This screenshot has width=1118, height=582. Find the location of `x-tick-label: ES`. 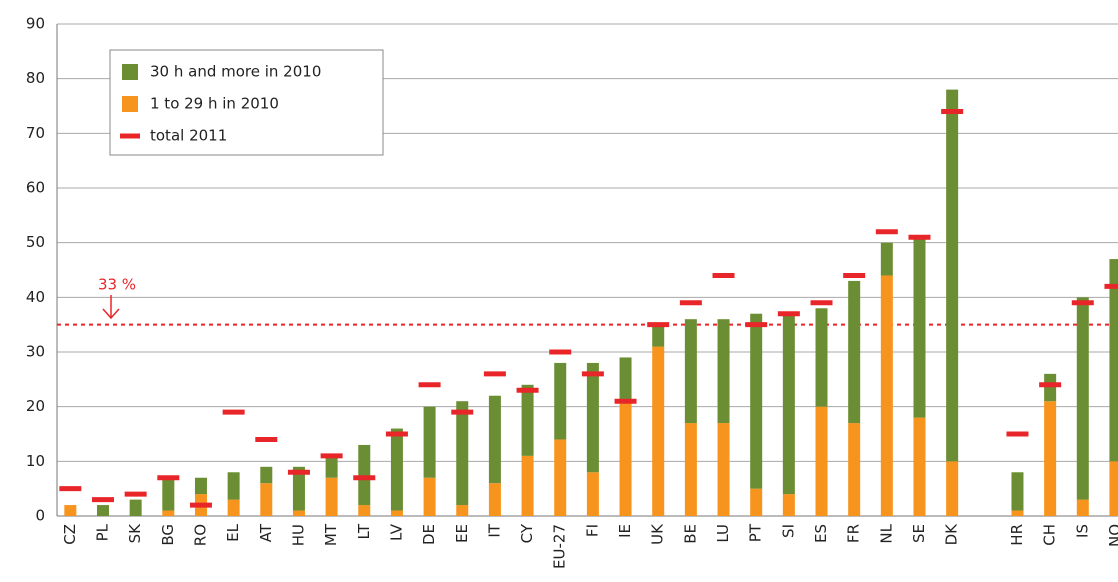

x-tick-label: ES is located at coordinates (821, 533).